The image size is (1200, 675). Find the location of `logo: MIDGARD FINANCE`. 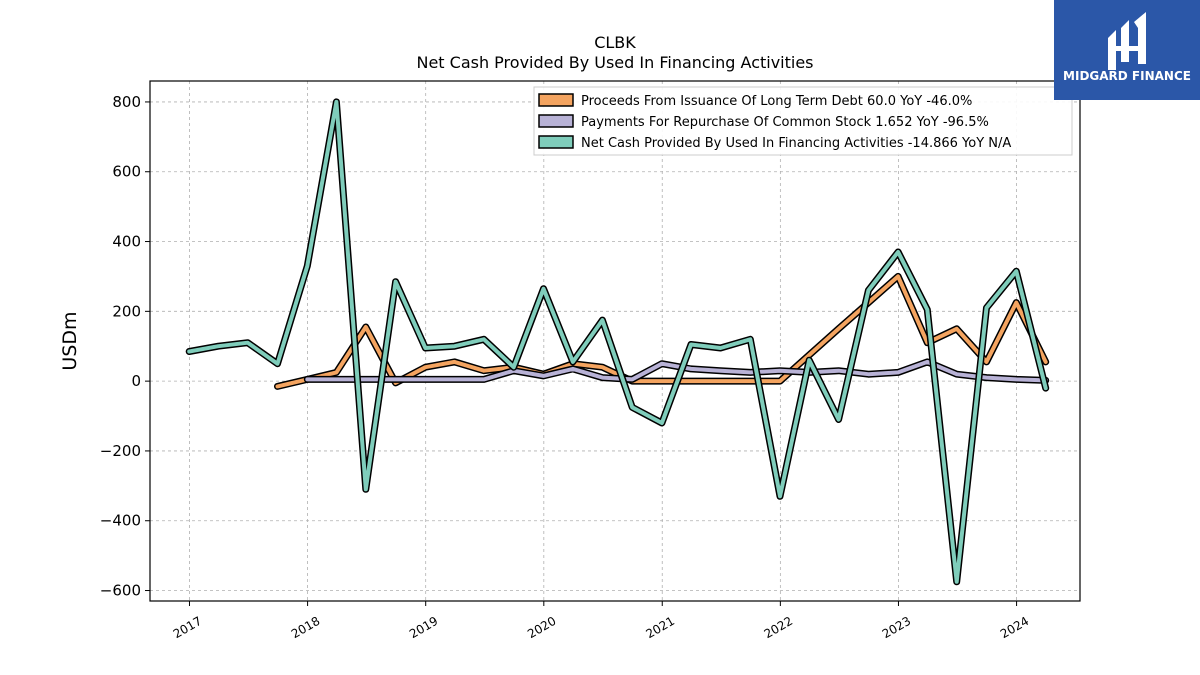

logo: MIDGARD FINANCE is located at coordinates (1127, 50).